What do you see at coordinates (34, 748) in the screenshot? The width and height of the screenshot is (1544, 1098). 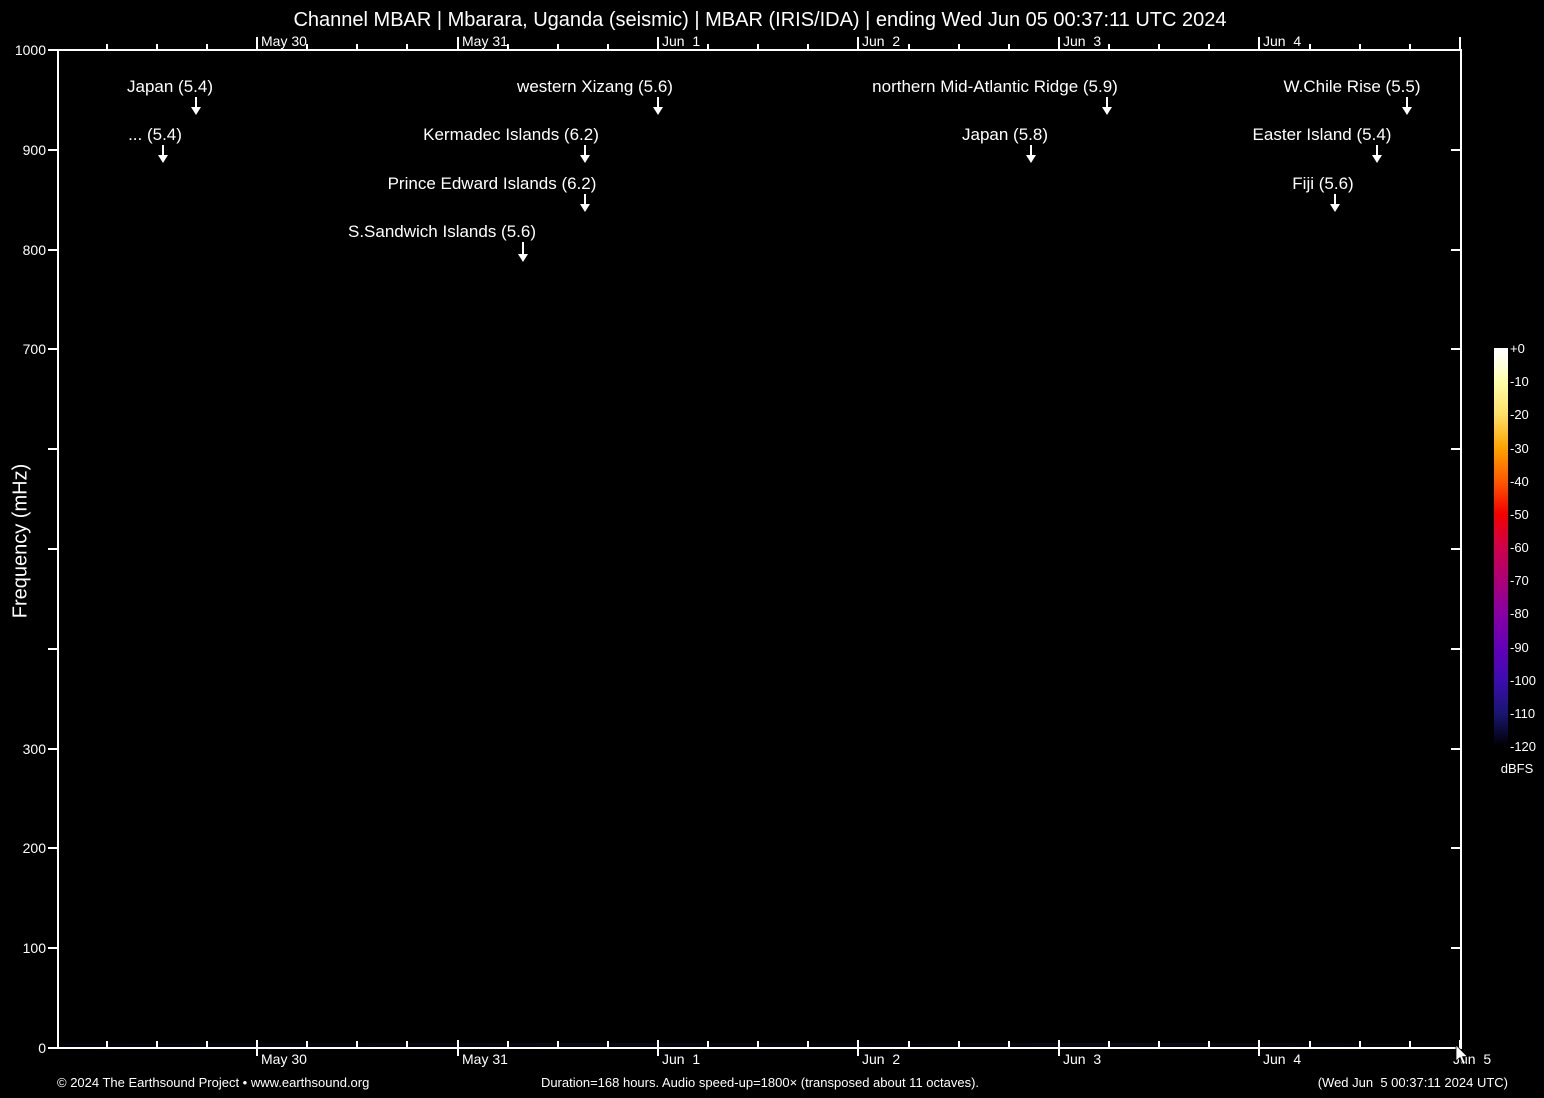 I see `y-tick-label: 300` at bounding box center [34, 748].